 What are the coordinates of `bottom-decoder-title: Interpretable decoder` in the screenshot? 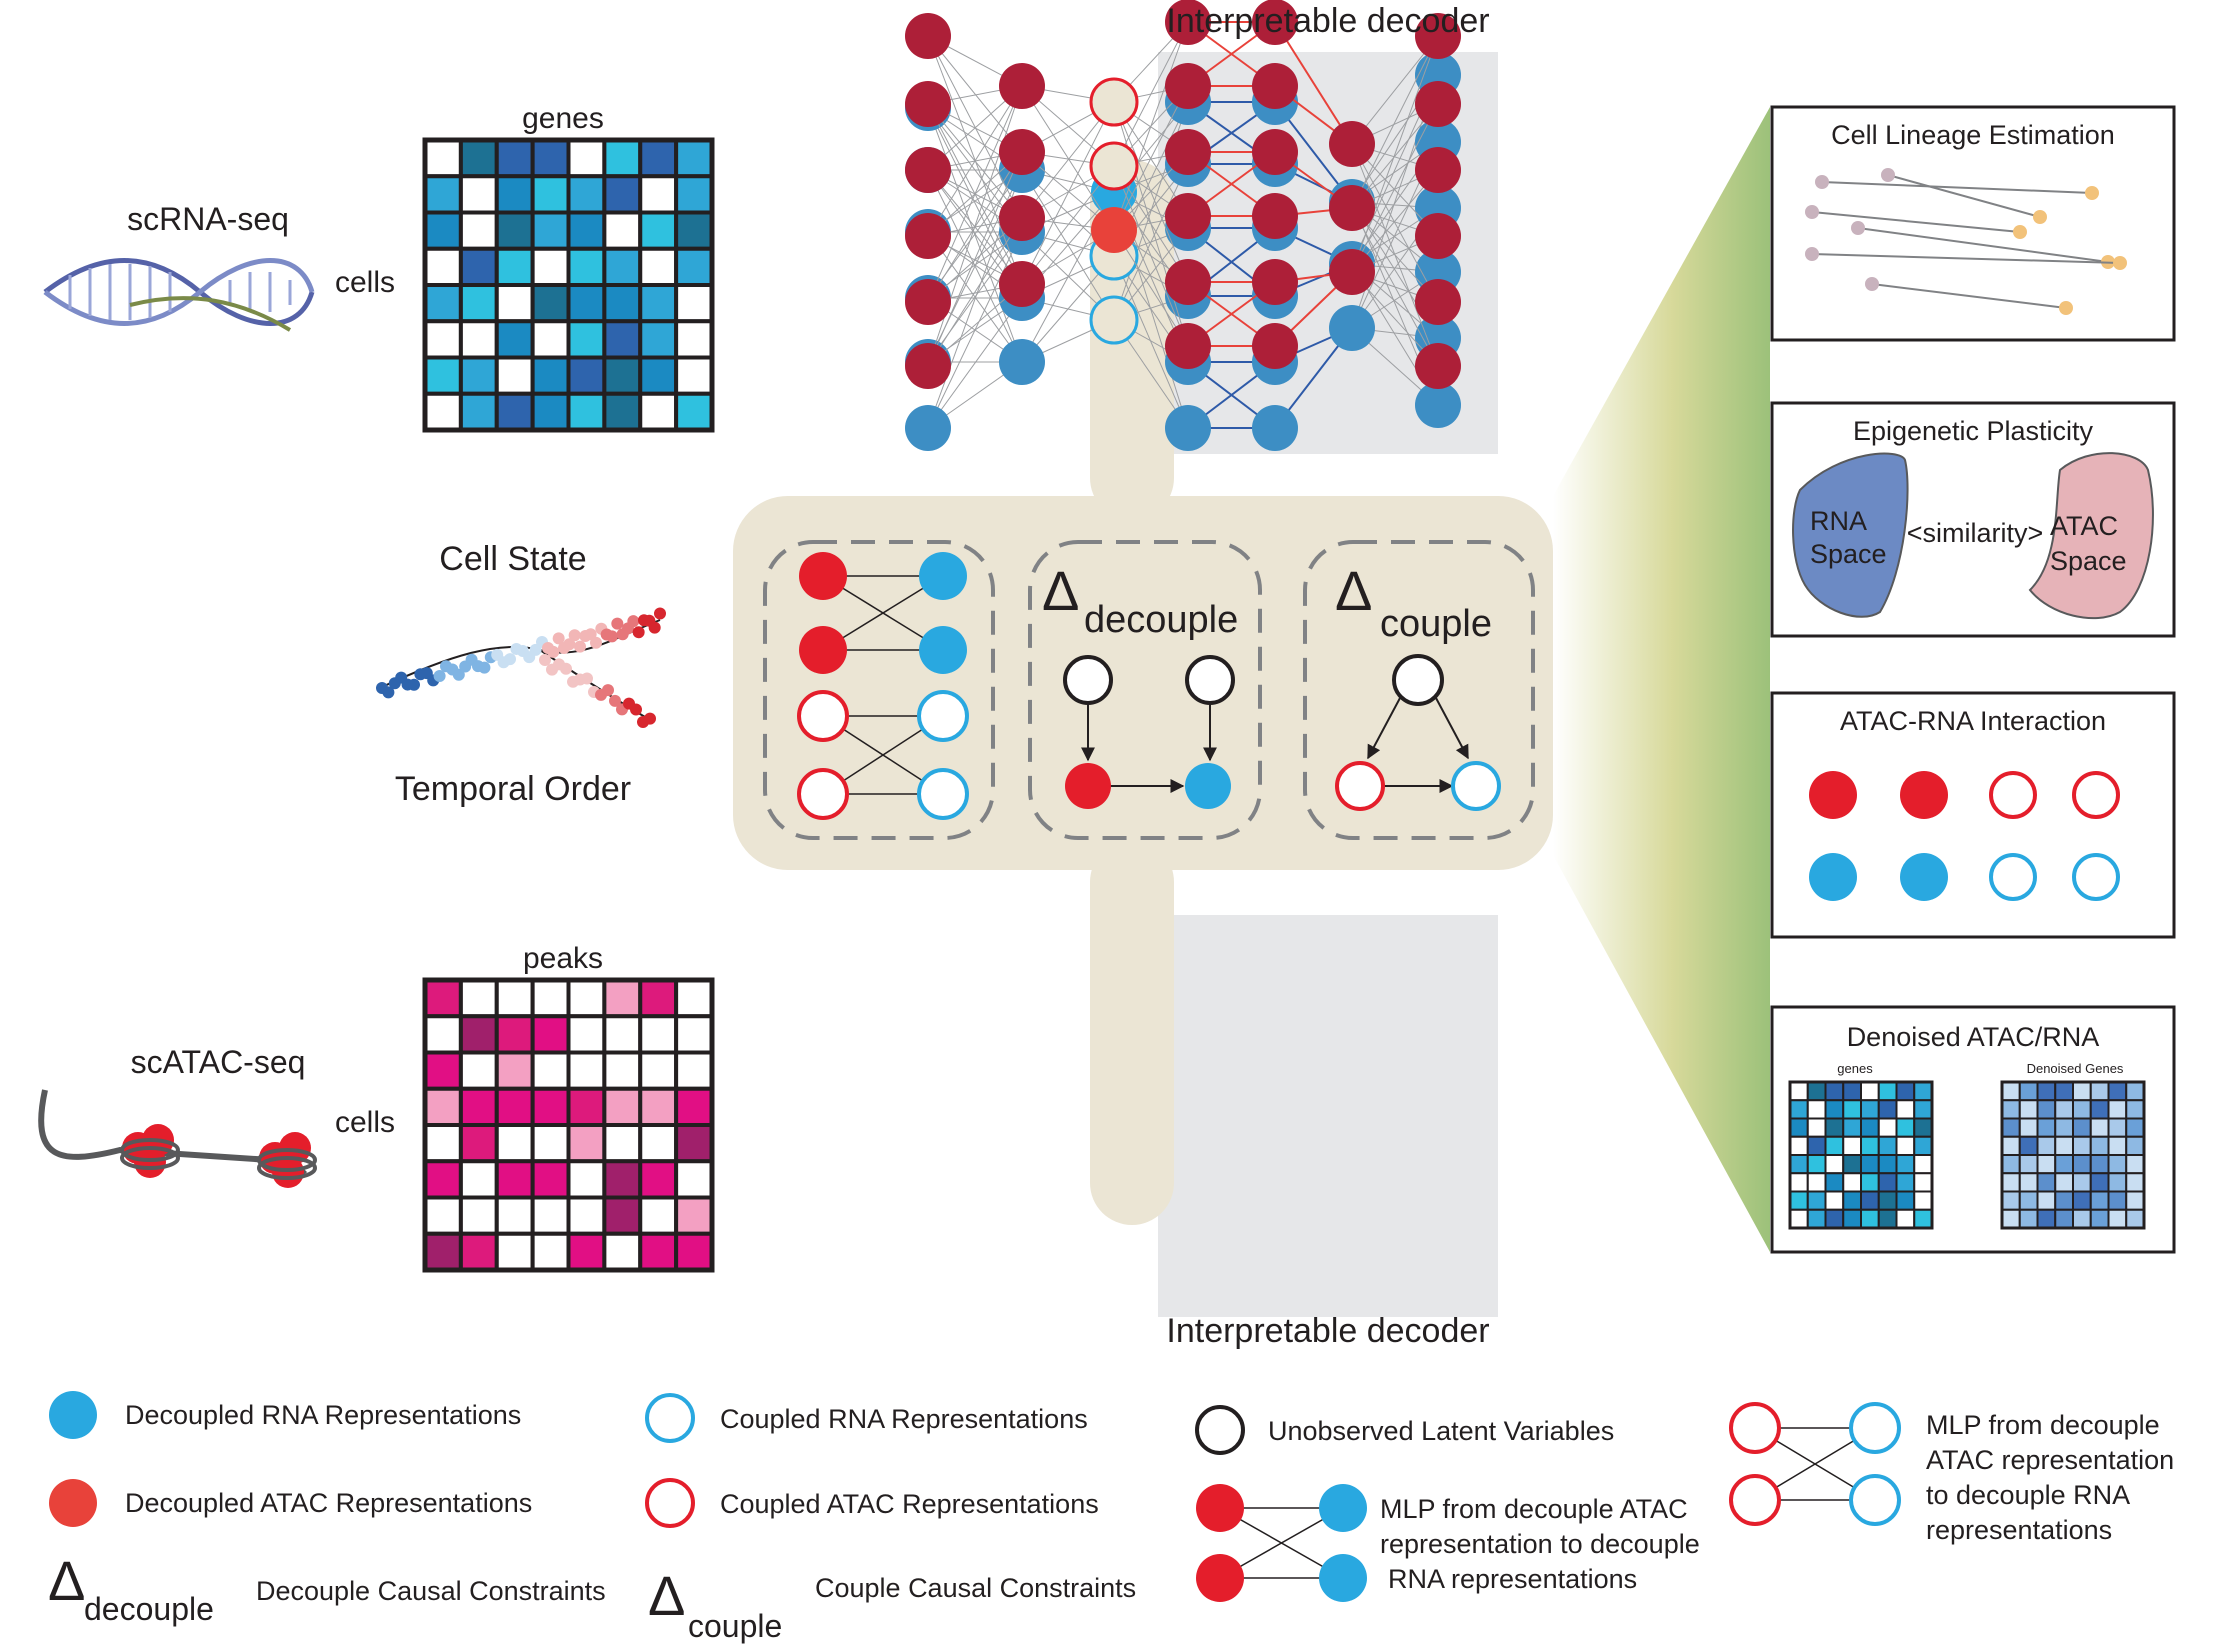 It's located at (1327, 1331).